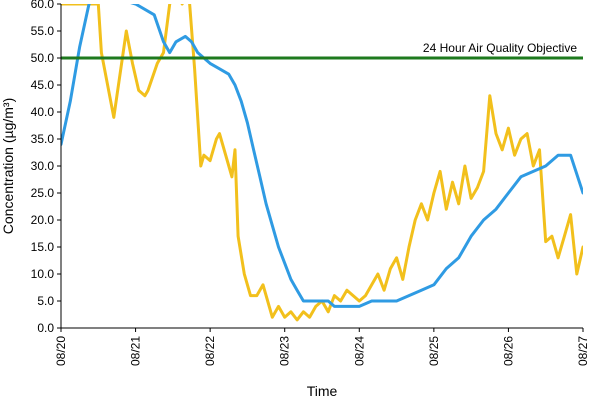 This screenshot has width=600, height=400. Describe the element at coordinates (61, 351) in the screenshot. I see `x-tick-label: 08/20` at that location.